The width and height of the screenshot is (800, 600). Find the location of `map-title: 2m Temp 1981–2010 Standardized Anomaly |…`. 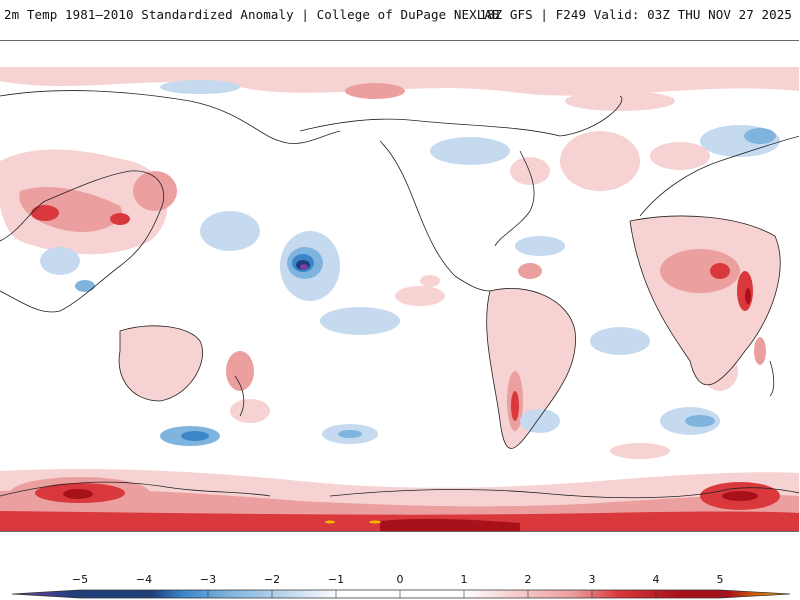

map-title: 2m Temp 1981–2010 Standardized Anomaly |… is located at coordinates (252, 14).